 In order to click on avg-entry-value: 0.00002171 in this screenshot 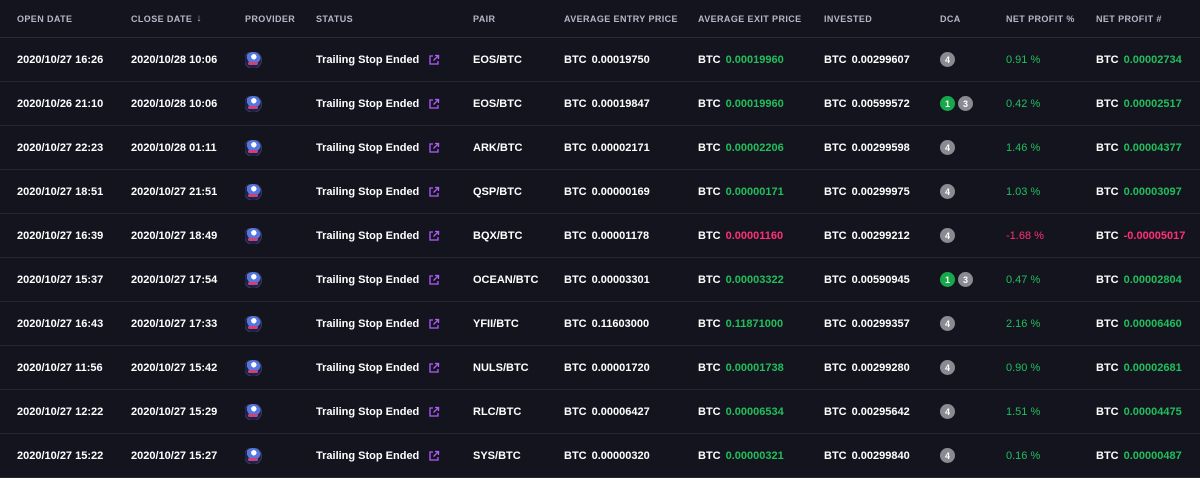, I will do `click(620, 147)`.